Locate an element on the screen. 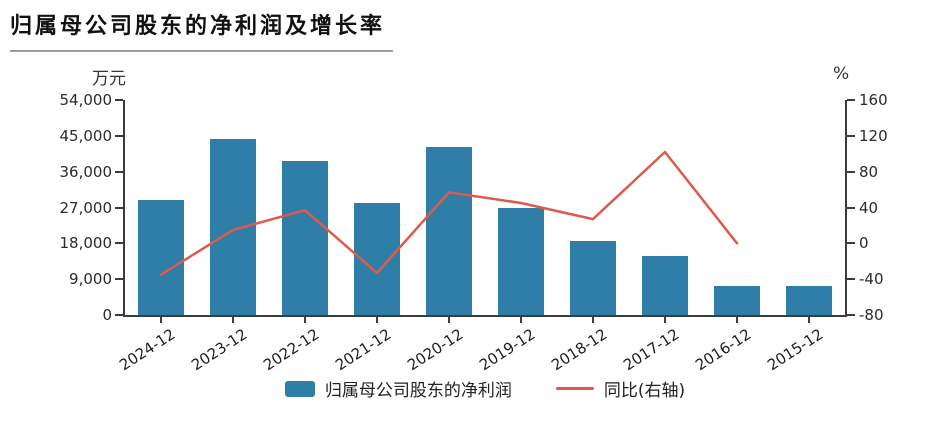 This screenshot has height=432, width=931. y-tick-label-right: -40 is located at coordinates (871, 279).